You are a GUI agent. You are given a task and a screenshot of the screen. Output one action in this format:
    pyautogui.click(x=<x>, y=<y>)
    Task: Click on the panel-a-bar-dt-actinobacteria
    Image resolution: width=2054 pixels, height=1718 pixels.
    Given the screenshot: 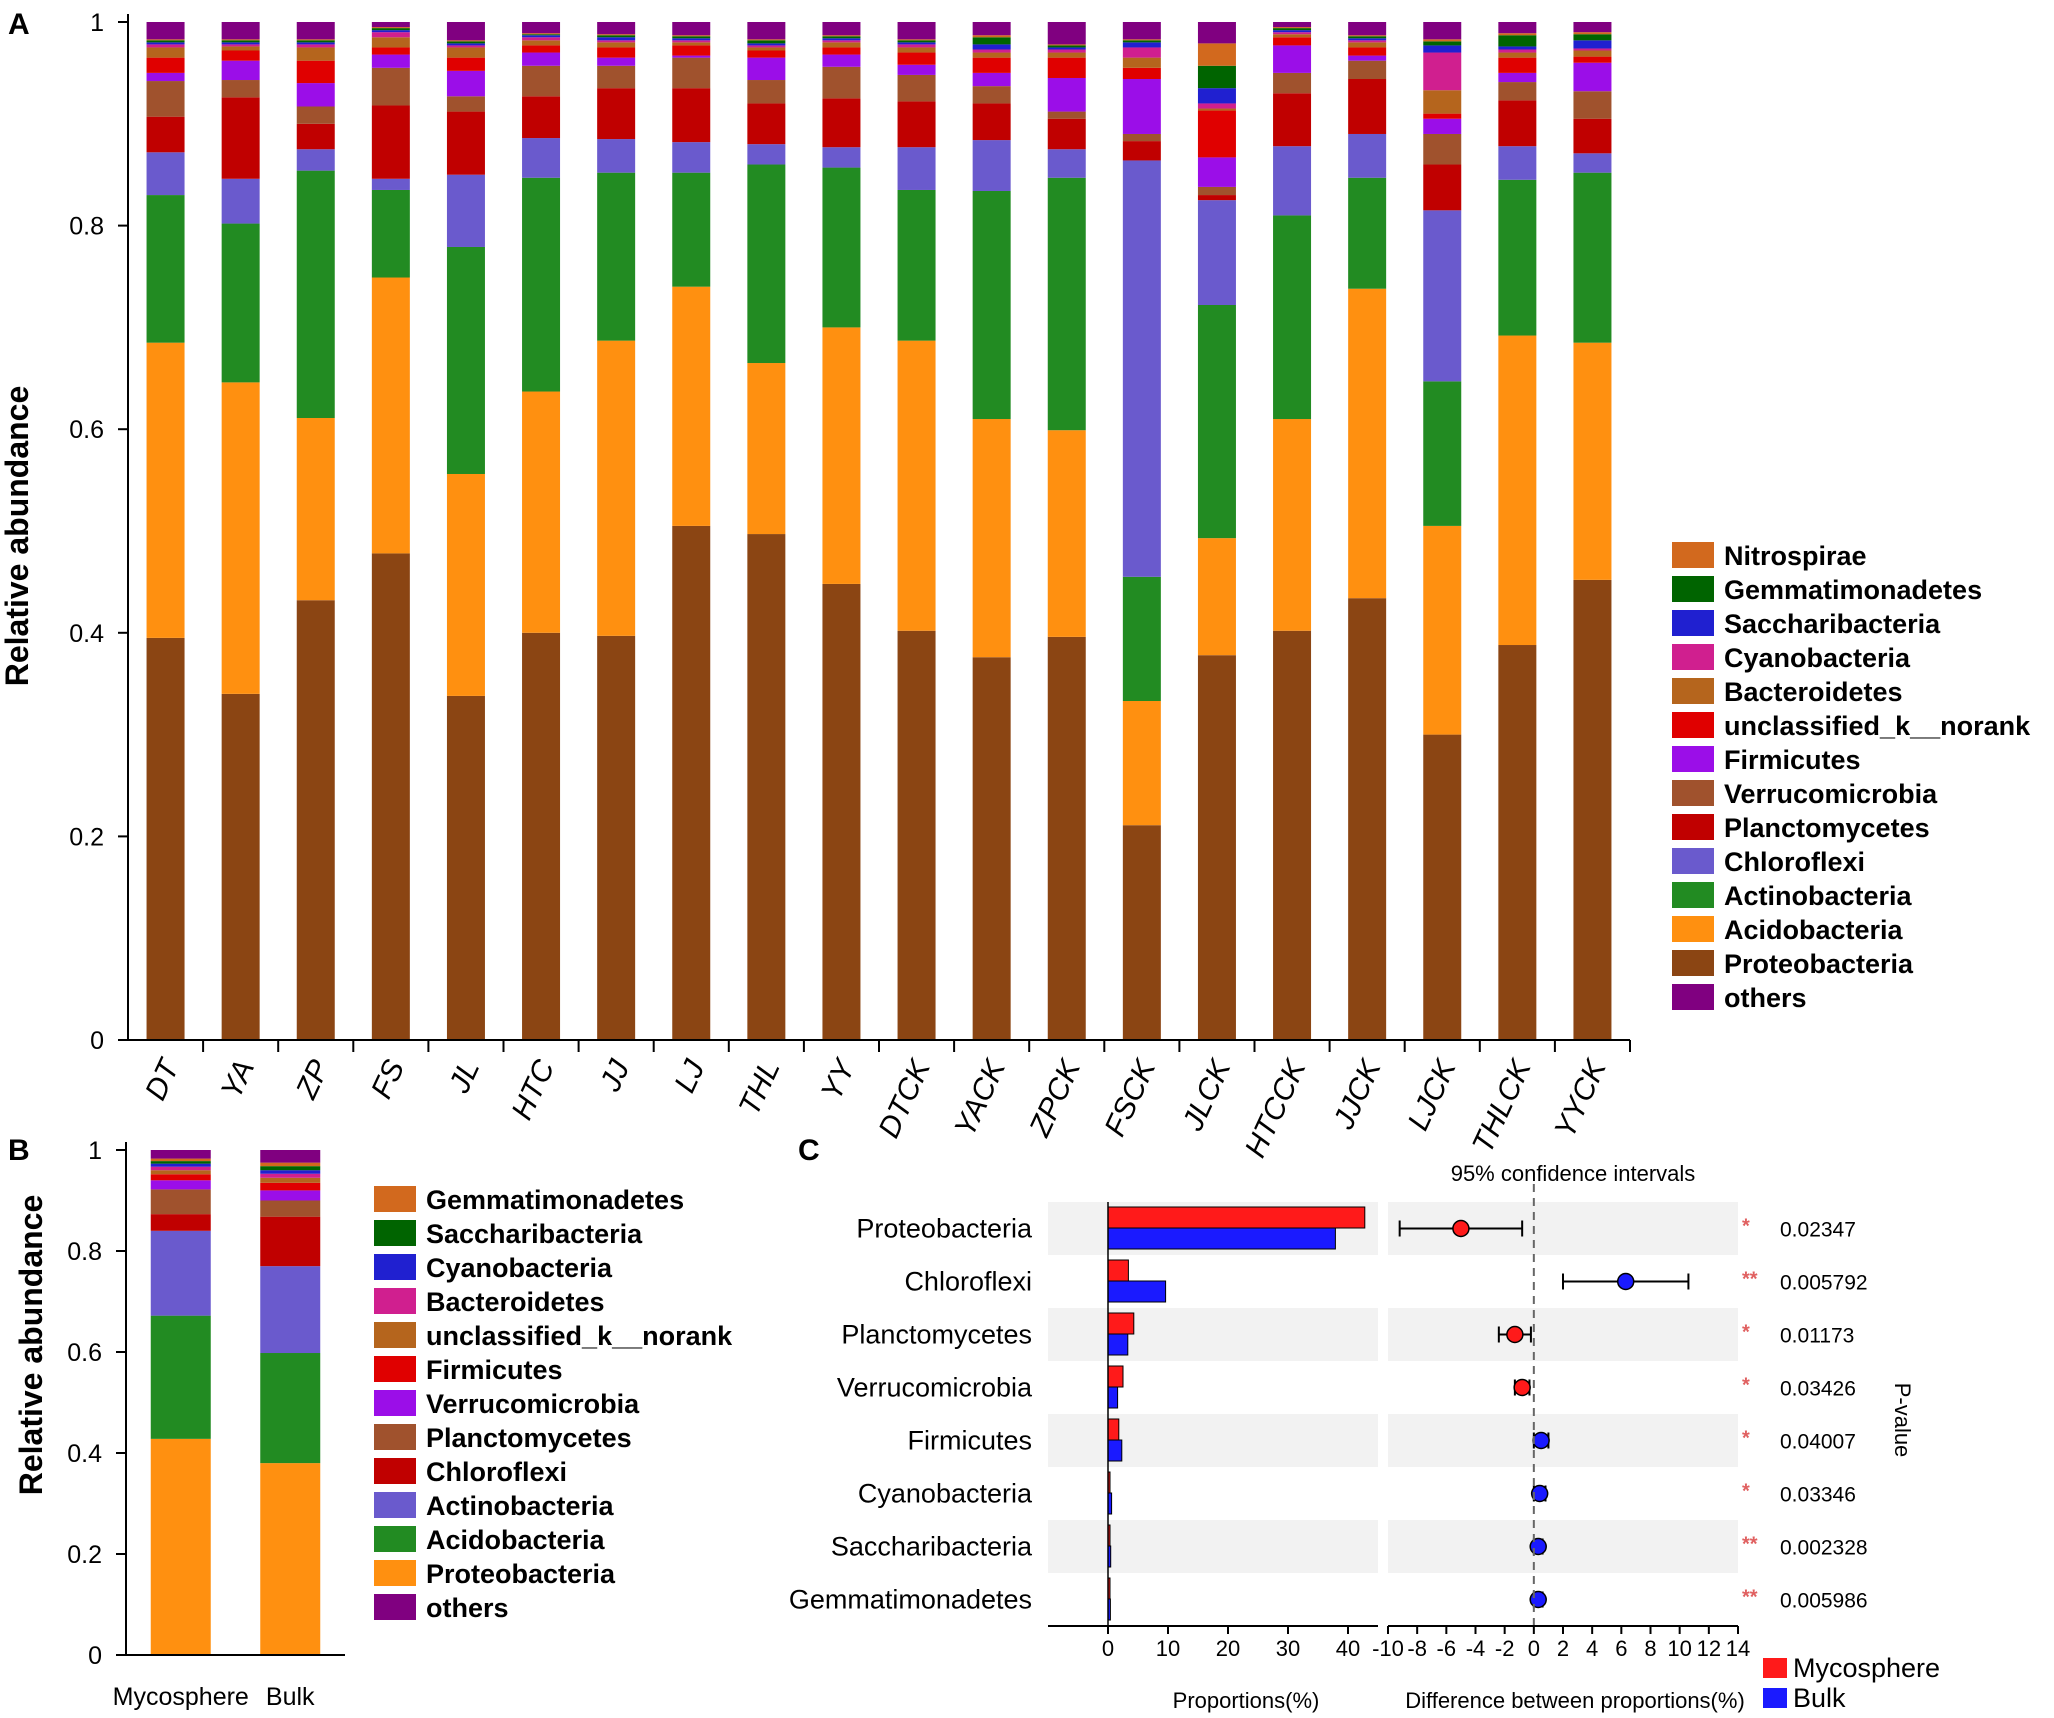 What is the action you would take?
    pyautogui.click(x=165, y=269)
    